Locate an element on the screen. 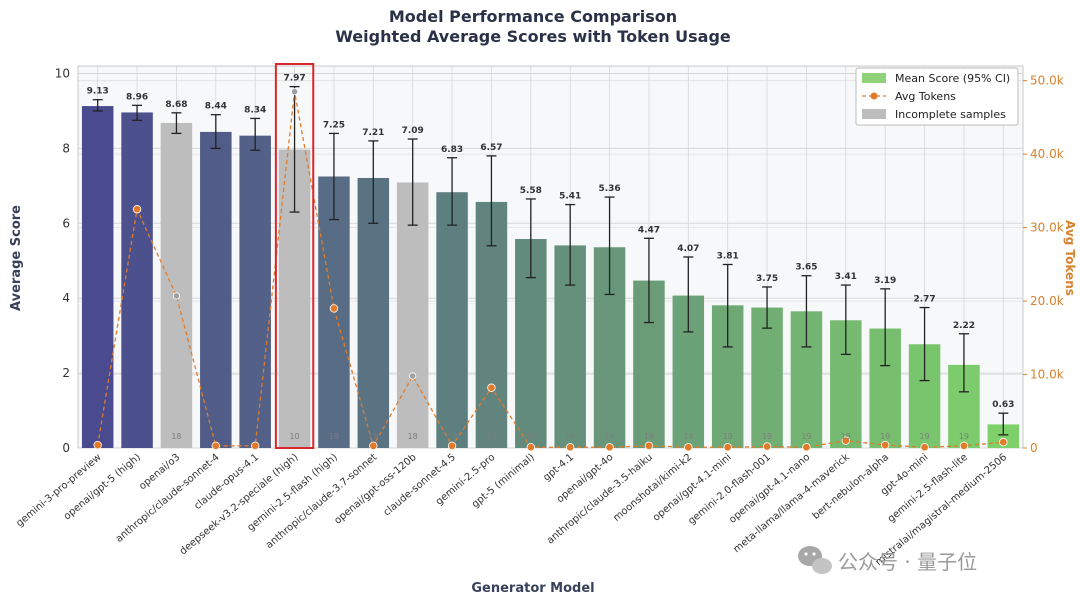 This screenshot has width=1080, height=608. value-label: 5.41 is located at coordinates (570, 197).